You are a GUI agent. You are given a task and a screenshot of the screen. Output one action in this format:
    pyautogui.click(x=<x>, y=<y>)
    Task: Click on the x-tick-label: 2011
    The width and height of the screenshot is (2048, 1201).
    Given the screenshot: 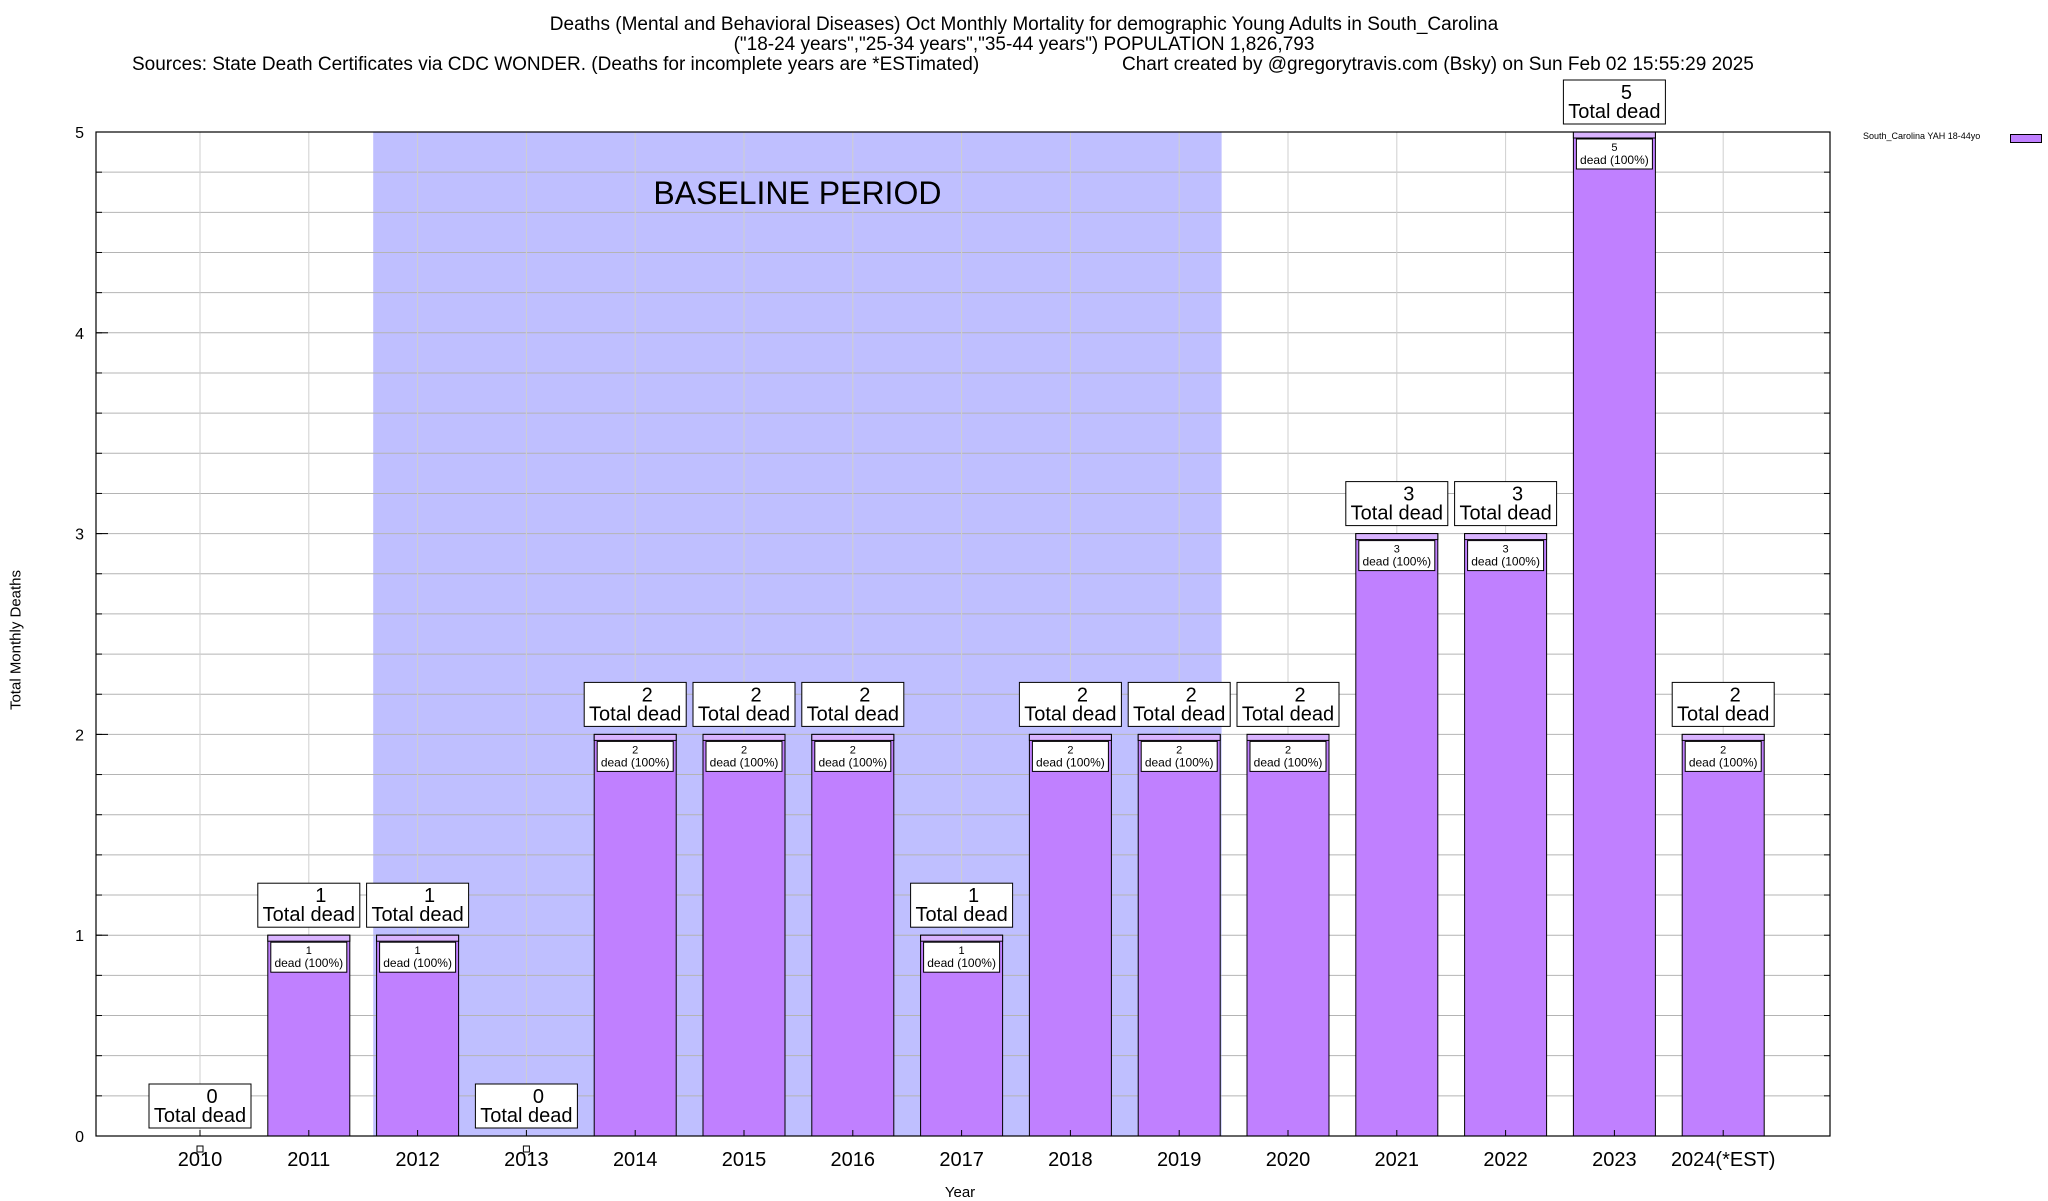 What is the action you would take?
    pyautogui.click(x=308, y=1160)
    